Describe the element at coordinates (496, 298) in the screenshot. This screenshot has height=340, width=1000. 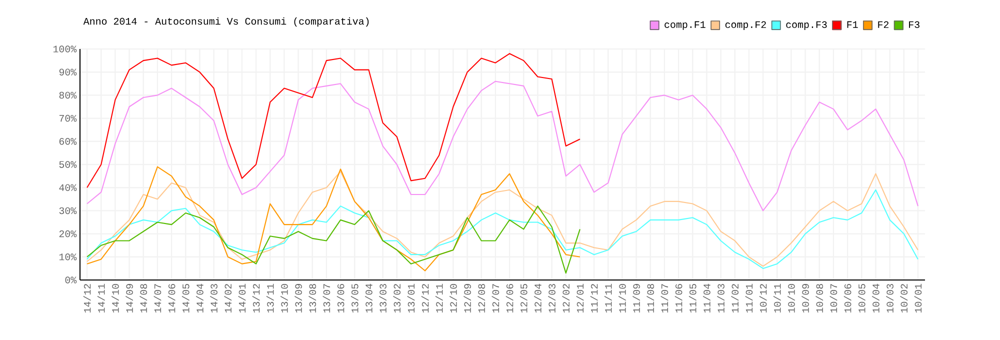
I see `x-tick-label: 12/07` at that location.